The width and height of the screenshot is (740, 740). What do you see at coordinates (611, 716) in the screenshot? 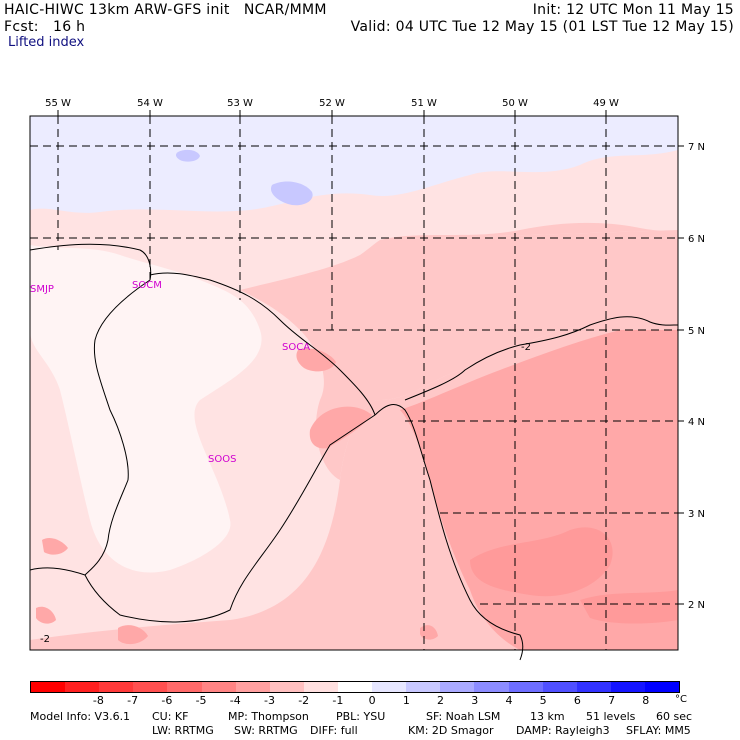
I see `model-info-item: 51 levels` at bounding box center [611, 716].